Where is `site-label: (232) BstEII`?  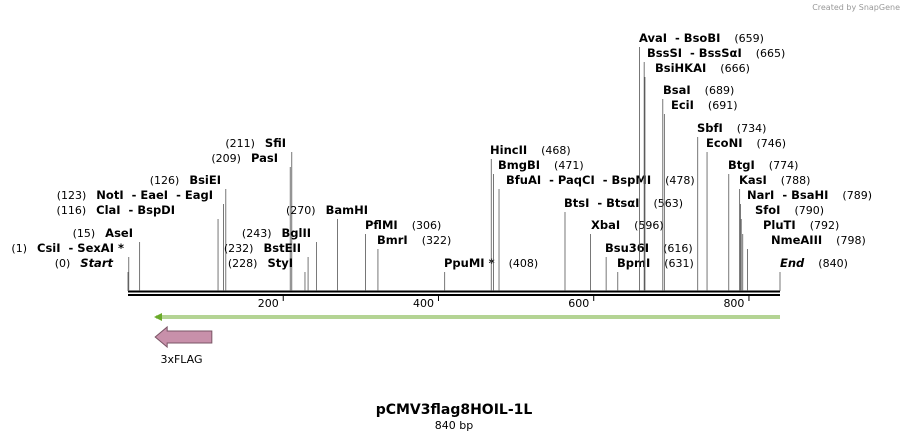
site-label: (232) BstEII is located at coordinates (262, 248).